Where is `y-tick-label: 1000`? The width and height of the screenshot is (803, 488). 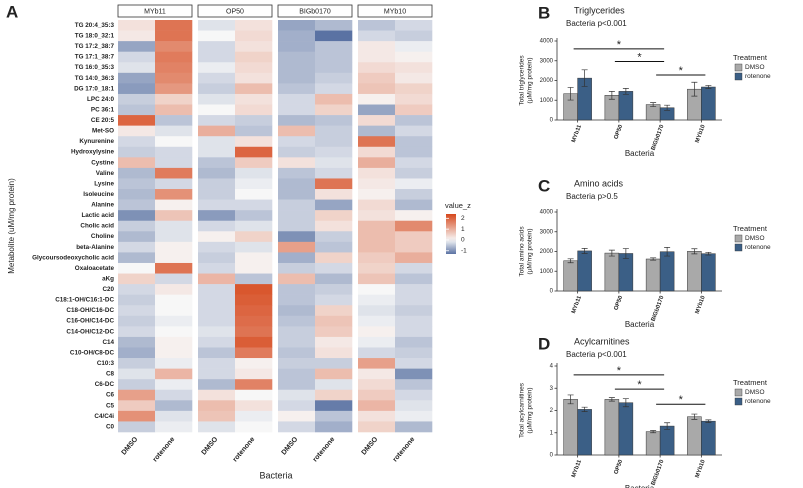 y-tick-label: 1000 is located at coordinates (547, 101).